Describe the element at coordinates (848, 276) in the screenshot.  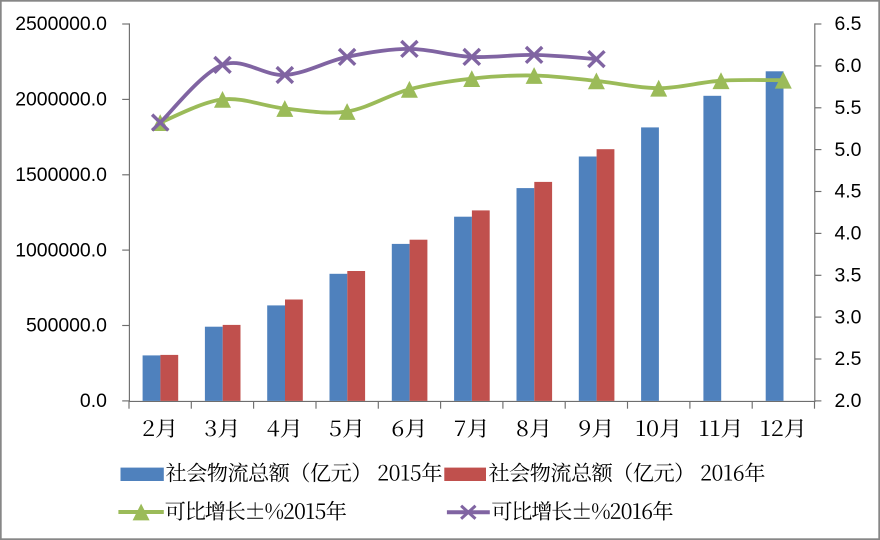
I see `svg-text: 3.5` at that location.